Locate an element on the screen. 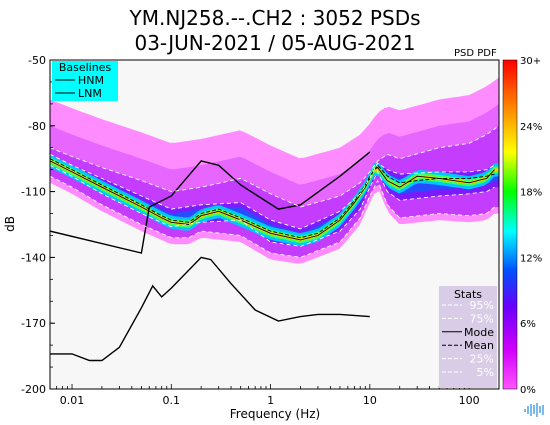  y-axis-label: dB is located at coordinates (10, 224).